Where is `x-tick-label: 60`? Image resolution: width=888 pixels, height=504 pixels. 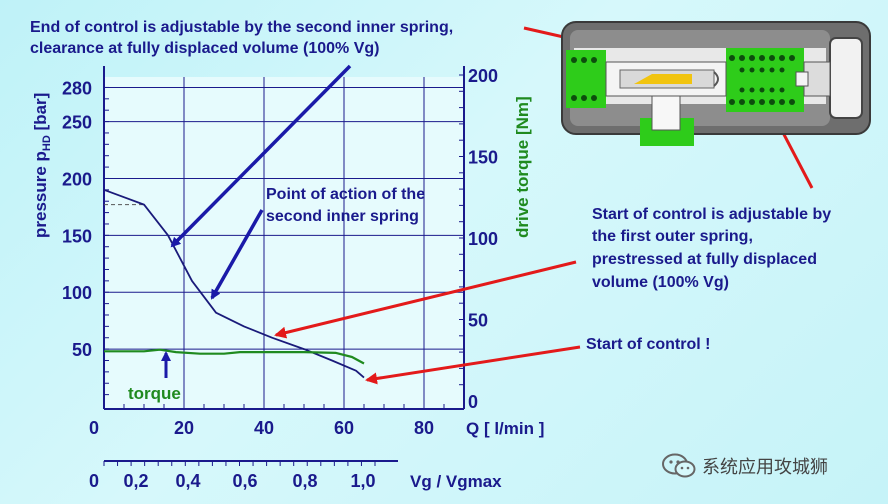 x-tick-label: 60 is located at coordinates (344, 428).